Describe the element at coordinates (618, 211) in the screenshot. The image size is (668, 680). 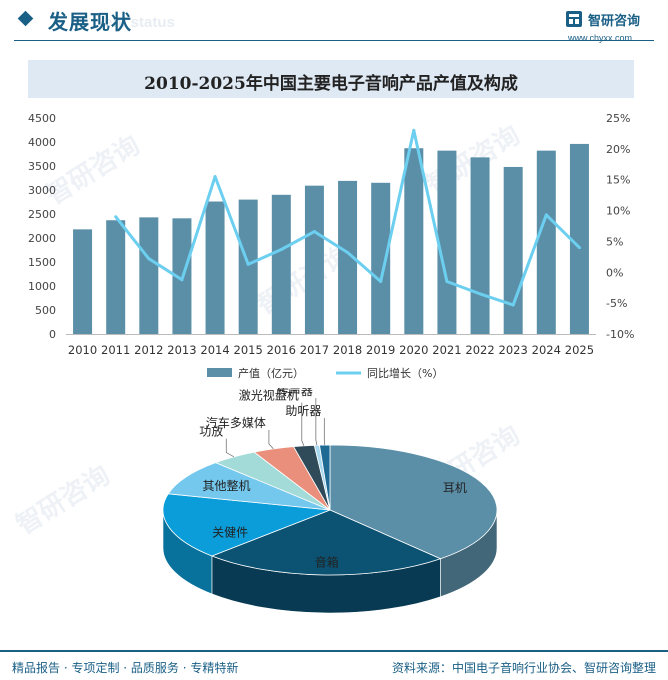
I see `y-right-tick-label: 10%` at that location.